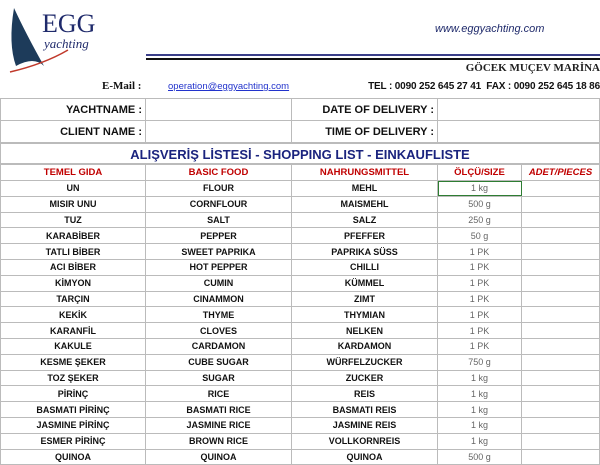  I want to click on turkish-name-cell: KAKULE, so click(73, 346).